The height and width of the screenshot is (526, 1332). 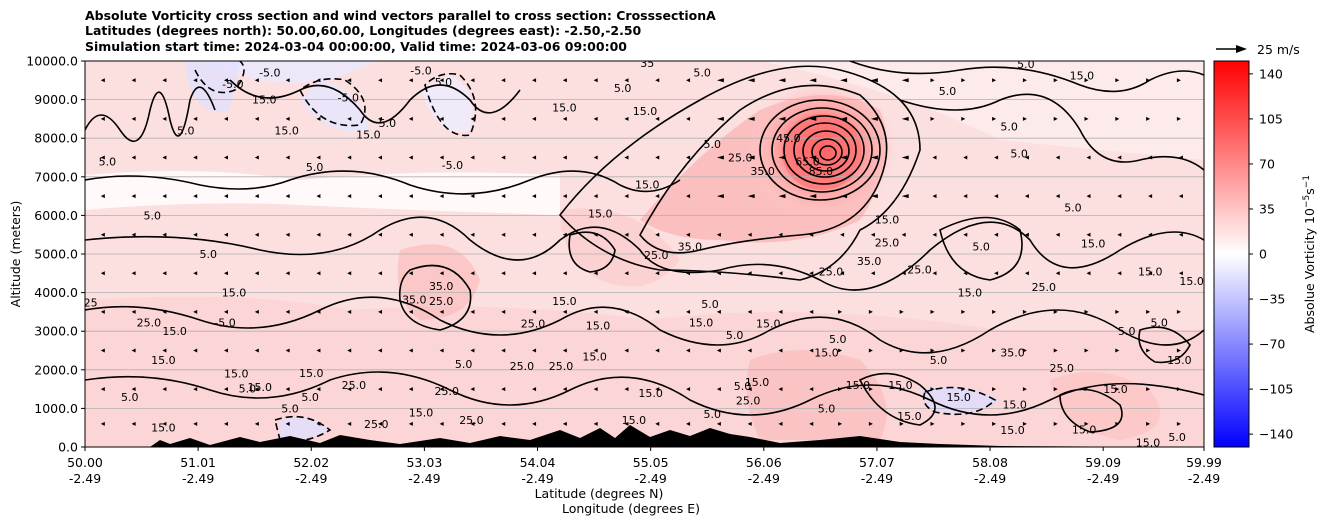 I want to click on y-tick-label: 10000.0, so click(x=52, y=61).